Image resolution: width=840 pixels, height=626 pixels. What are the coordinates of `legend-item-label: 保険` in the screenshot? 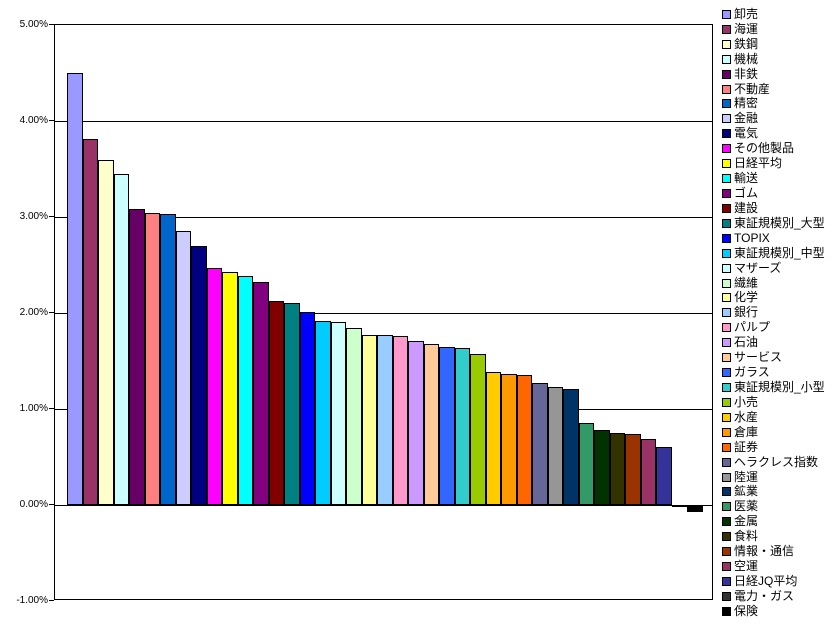 It's located at (746, 610).